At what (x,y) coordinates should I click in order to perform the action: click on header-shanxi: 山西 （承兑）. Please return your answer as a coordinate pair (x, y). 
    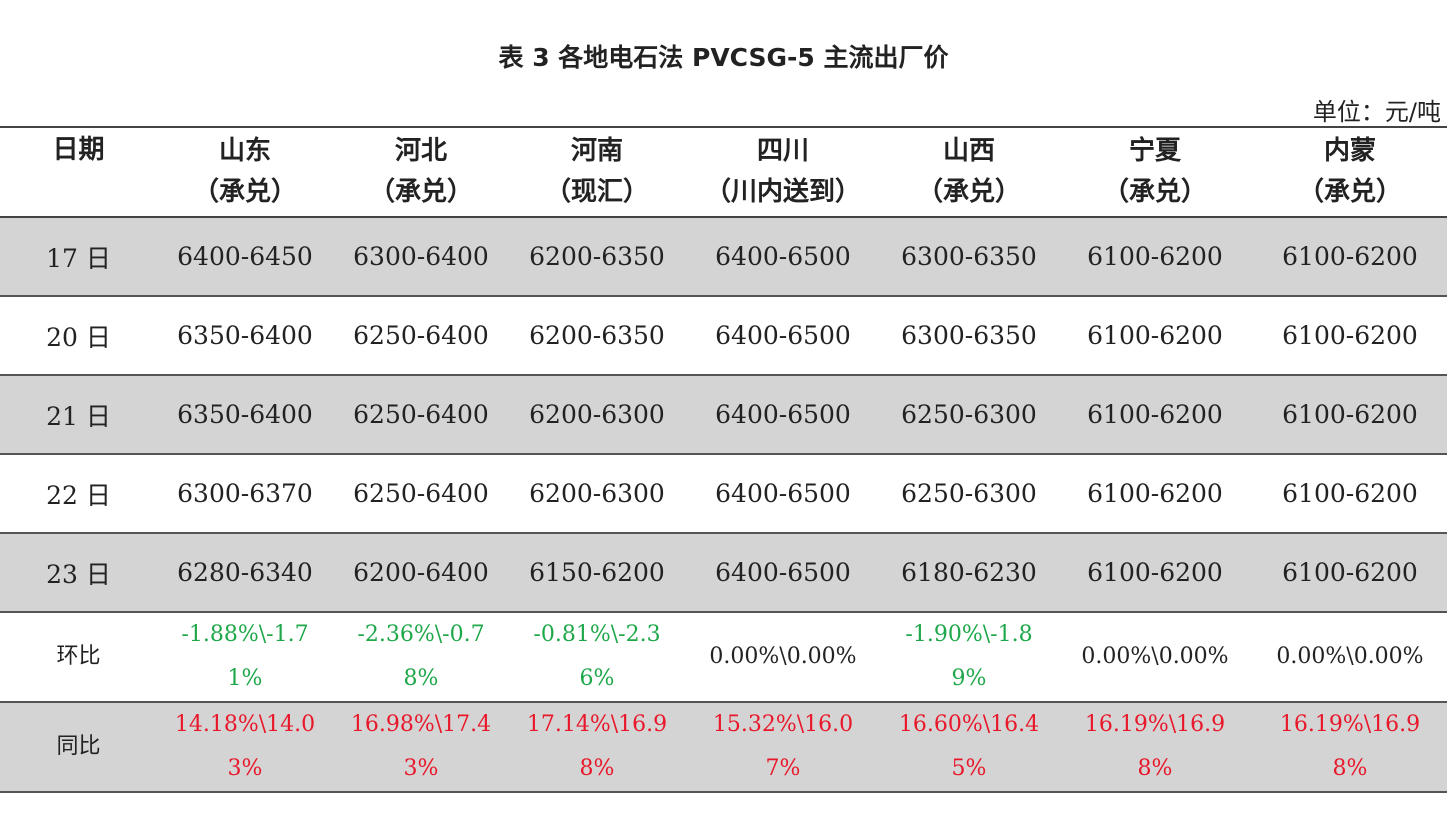
    Looking at the image, I should click on (969, 172).